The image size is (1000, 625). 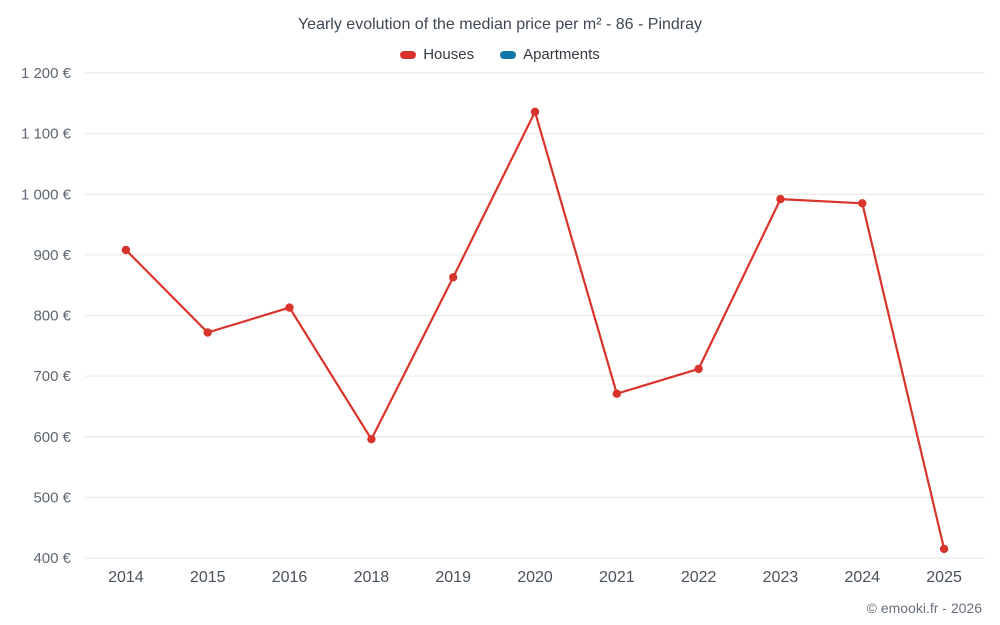 I want to click on x-axis-tick-label: 2025, so click(x=944, y=577).